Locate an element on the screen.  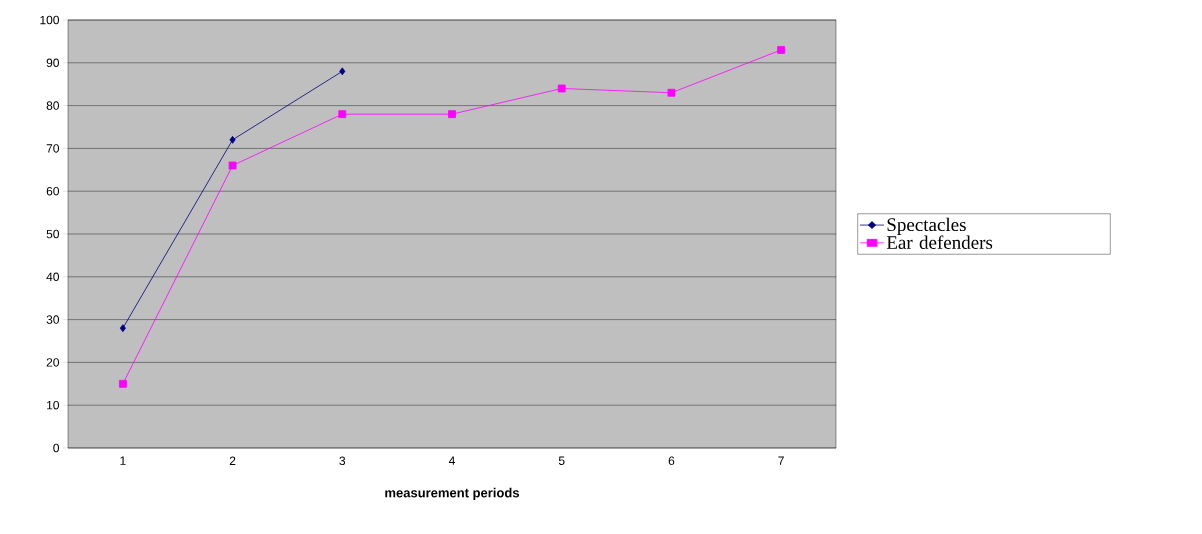
x-tick-label: 2 is located at coordinates (232, 460).